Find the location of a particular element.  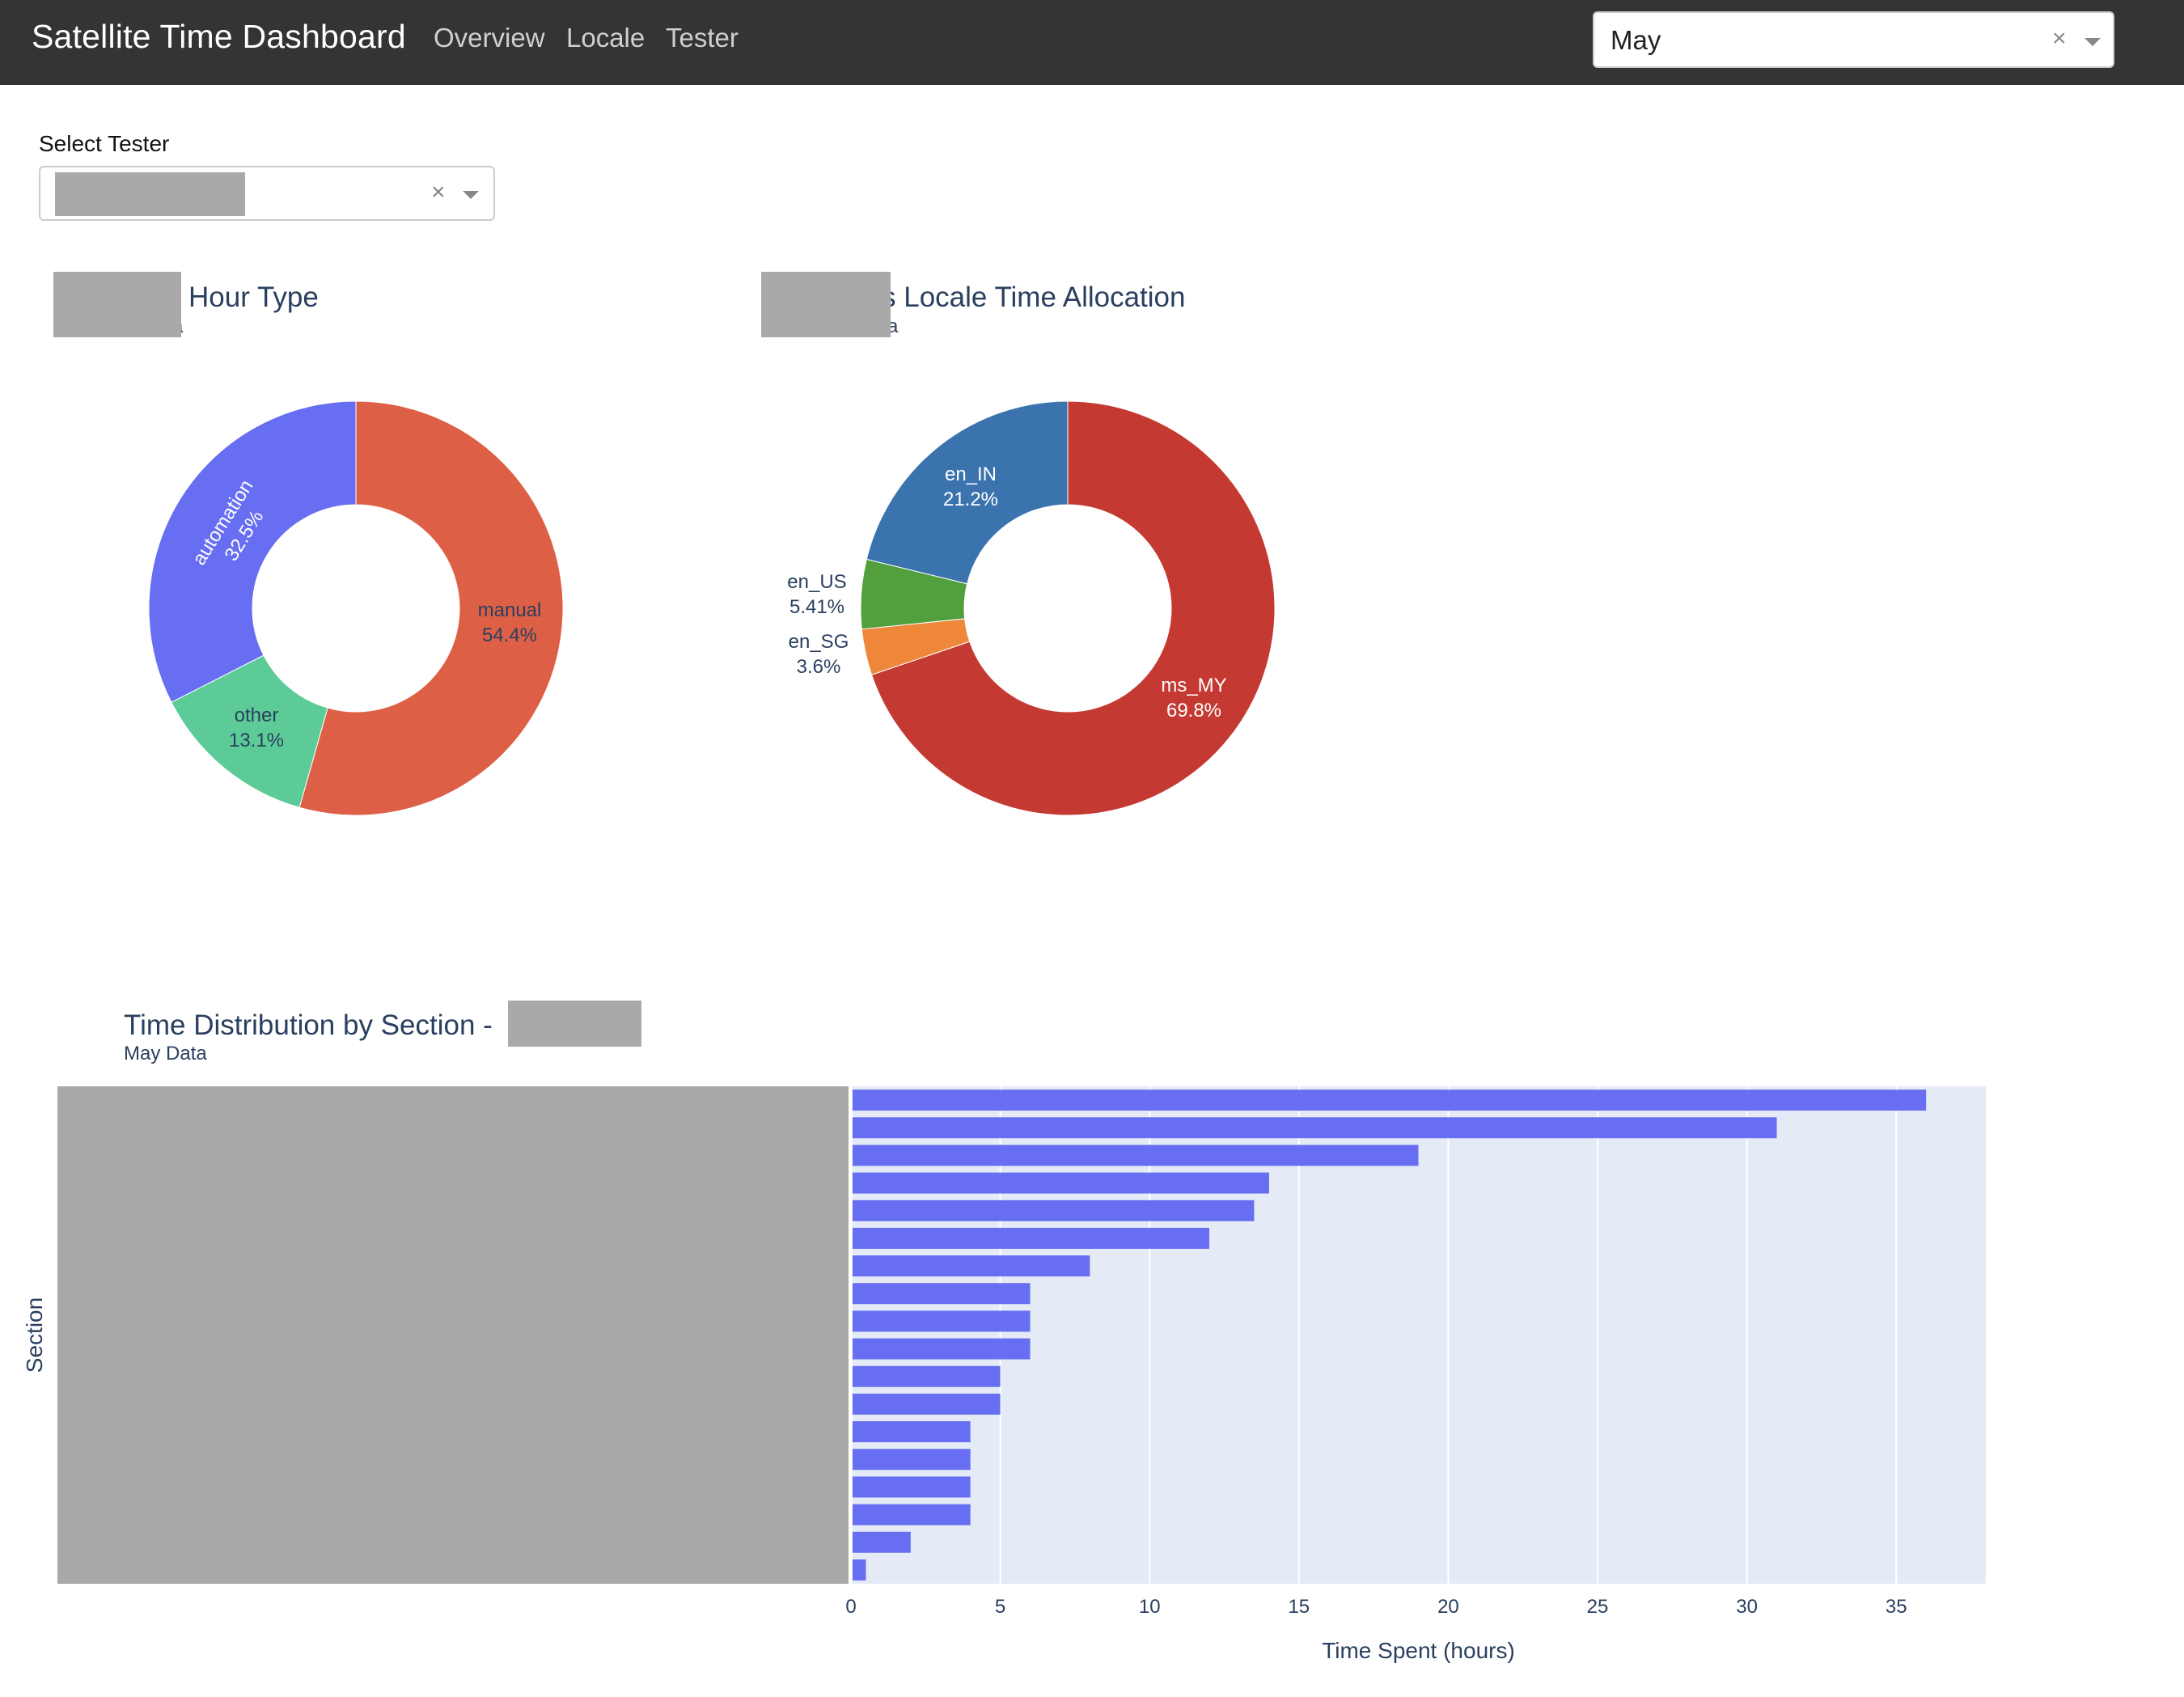

hour-type-slice-manual is located at coordinates (431, 608).